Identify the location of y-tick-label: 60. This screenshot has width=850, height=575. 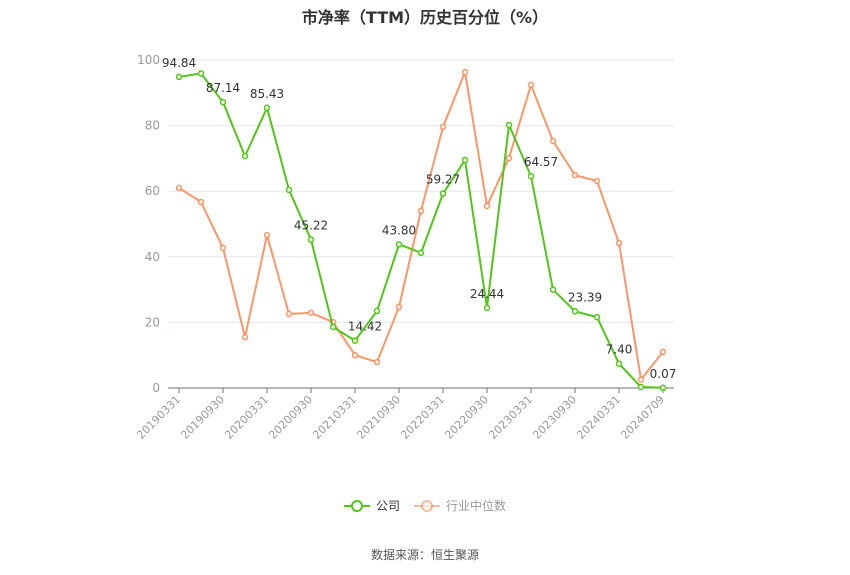
(152, 191).